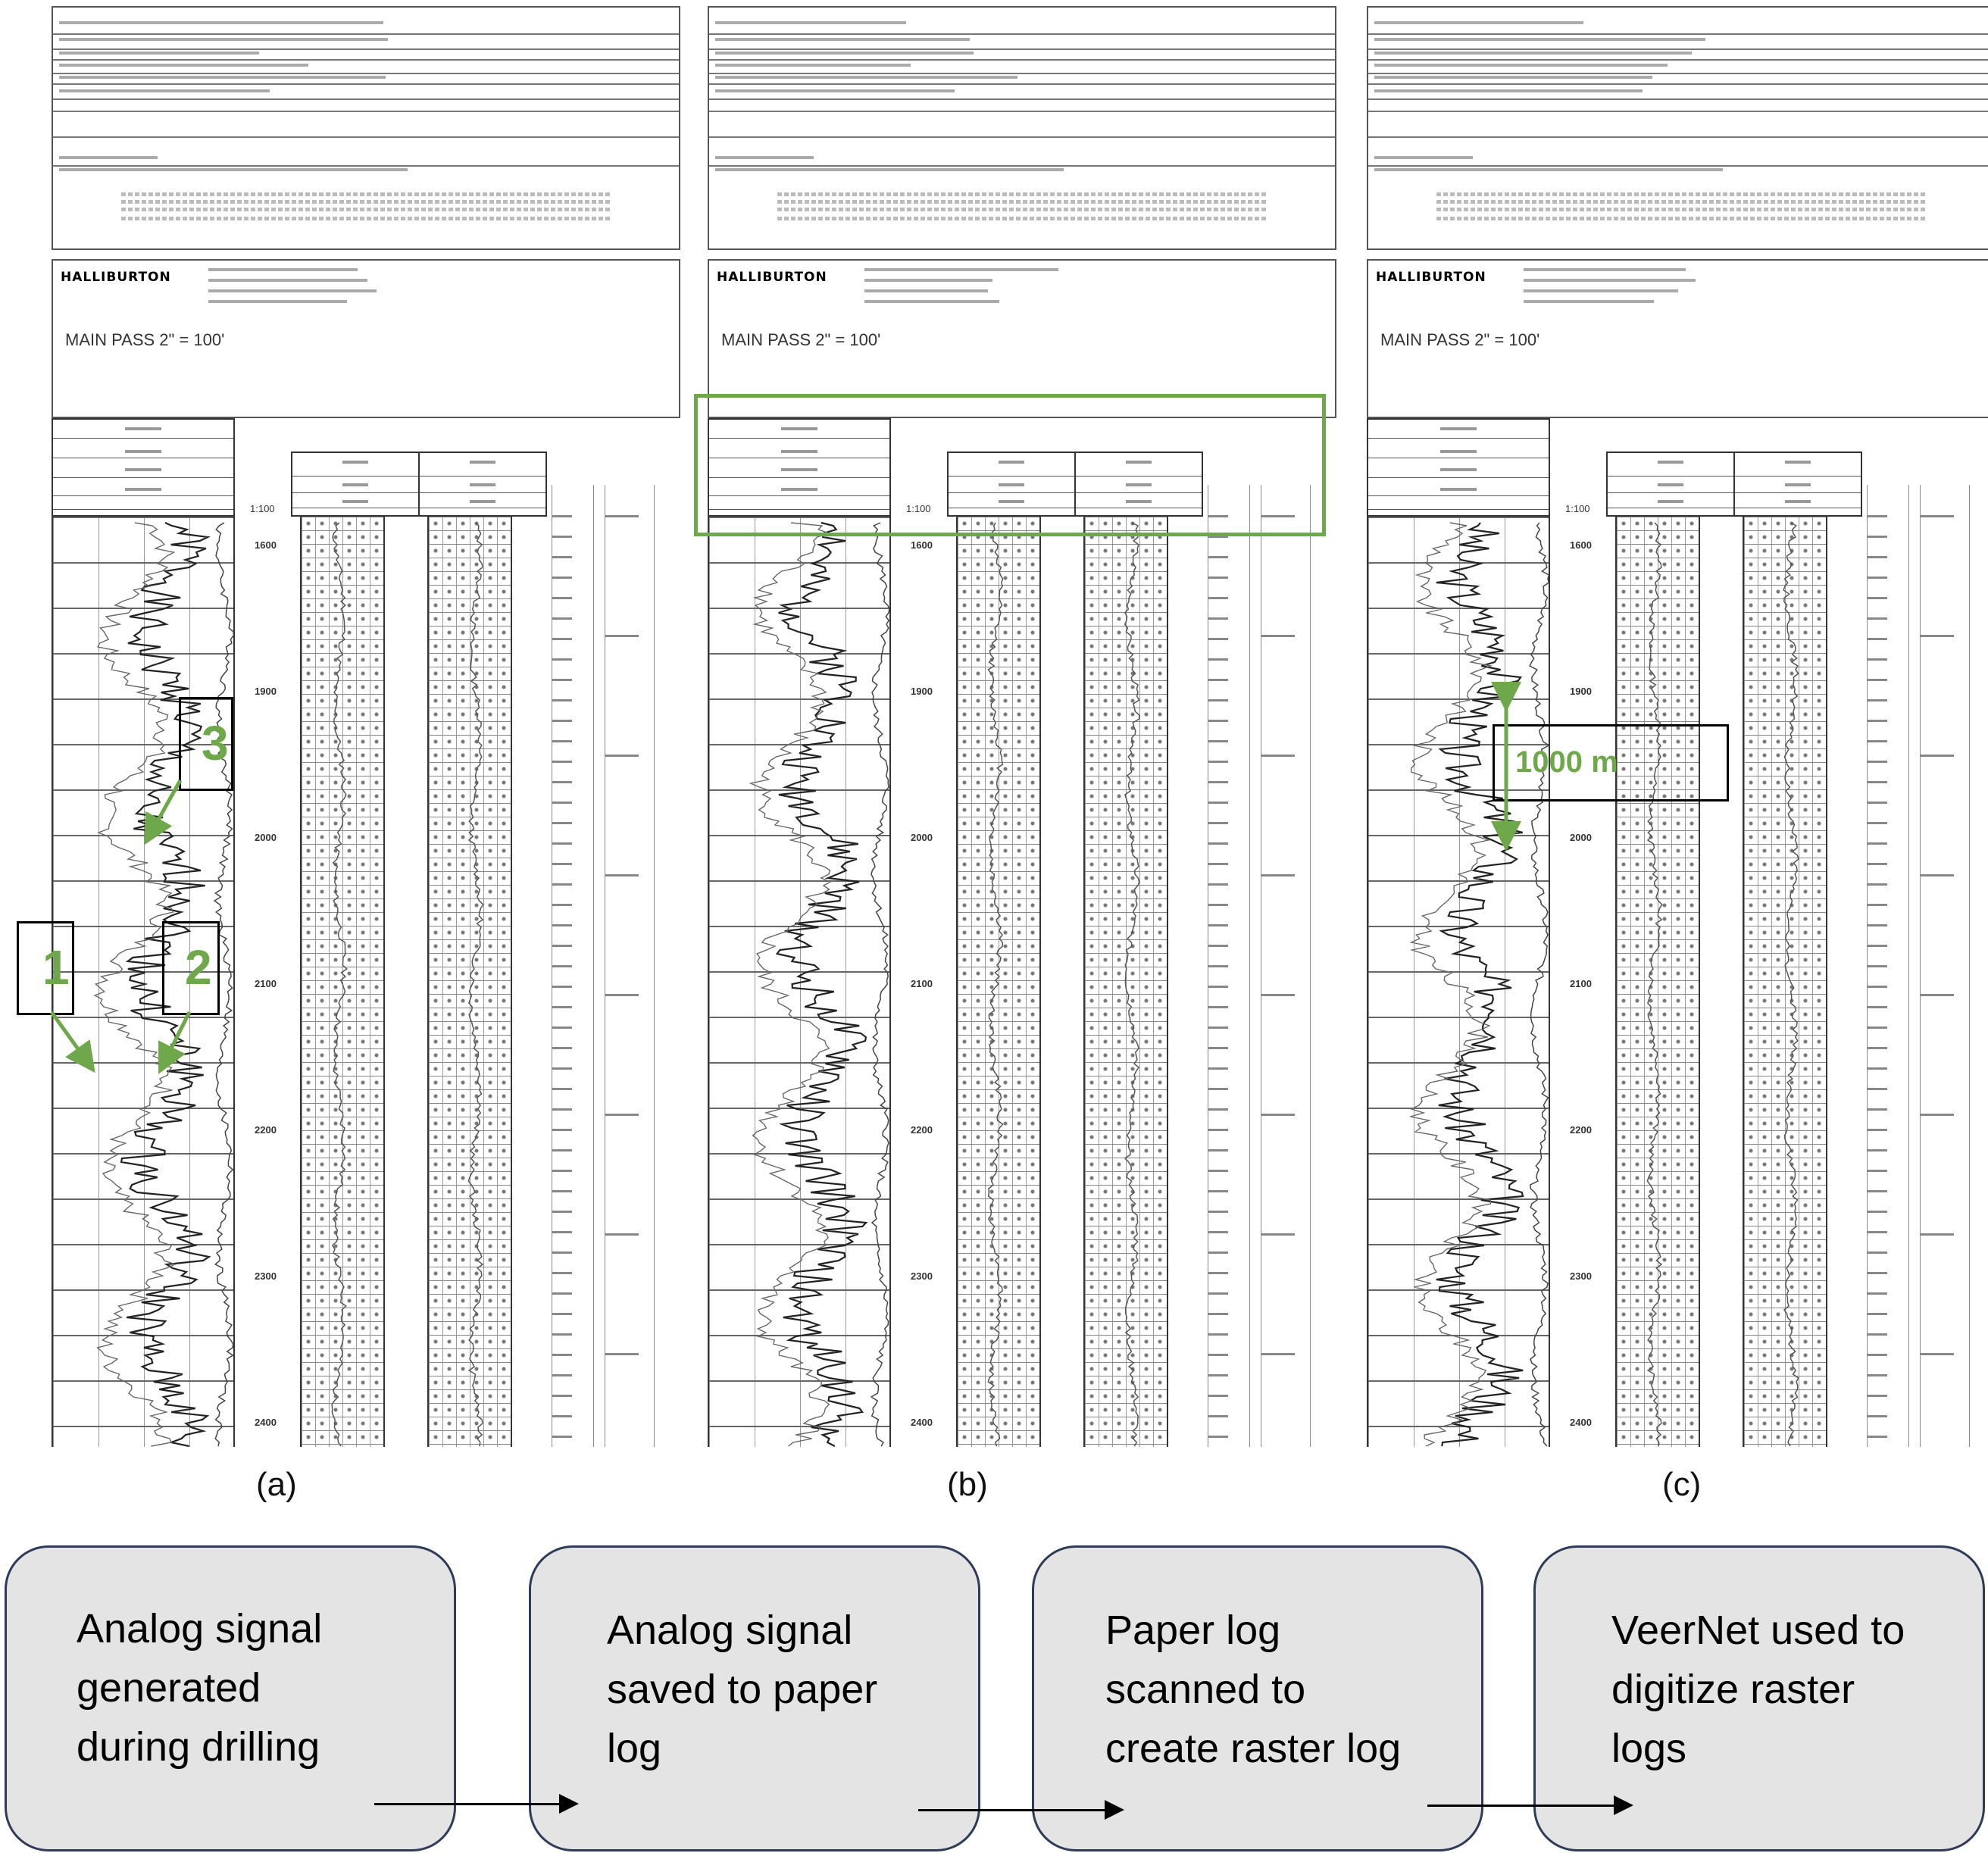 This screenshot has height=1853, width=1988. What do you see at coordinates (742, 1689) in the screenshot?
I see `flow-step-2-text: Analog signal saved to paper log` at bounding box center [742, 1689].